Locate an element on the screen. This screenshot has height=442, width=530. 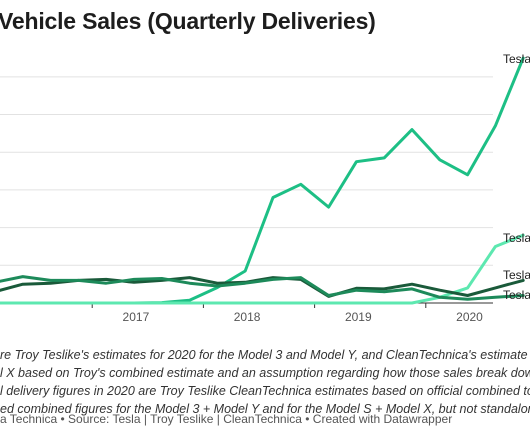
x-tick-label: 2018 is located at coordinates (247, 317).